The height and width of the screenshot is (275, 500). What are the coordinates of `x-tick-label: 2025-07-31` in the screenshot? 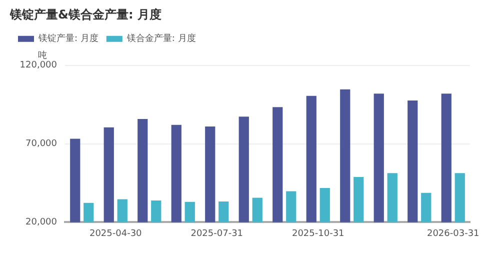 It's located at (217, 233).